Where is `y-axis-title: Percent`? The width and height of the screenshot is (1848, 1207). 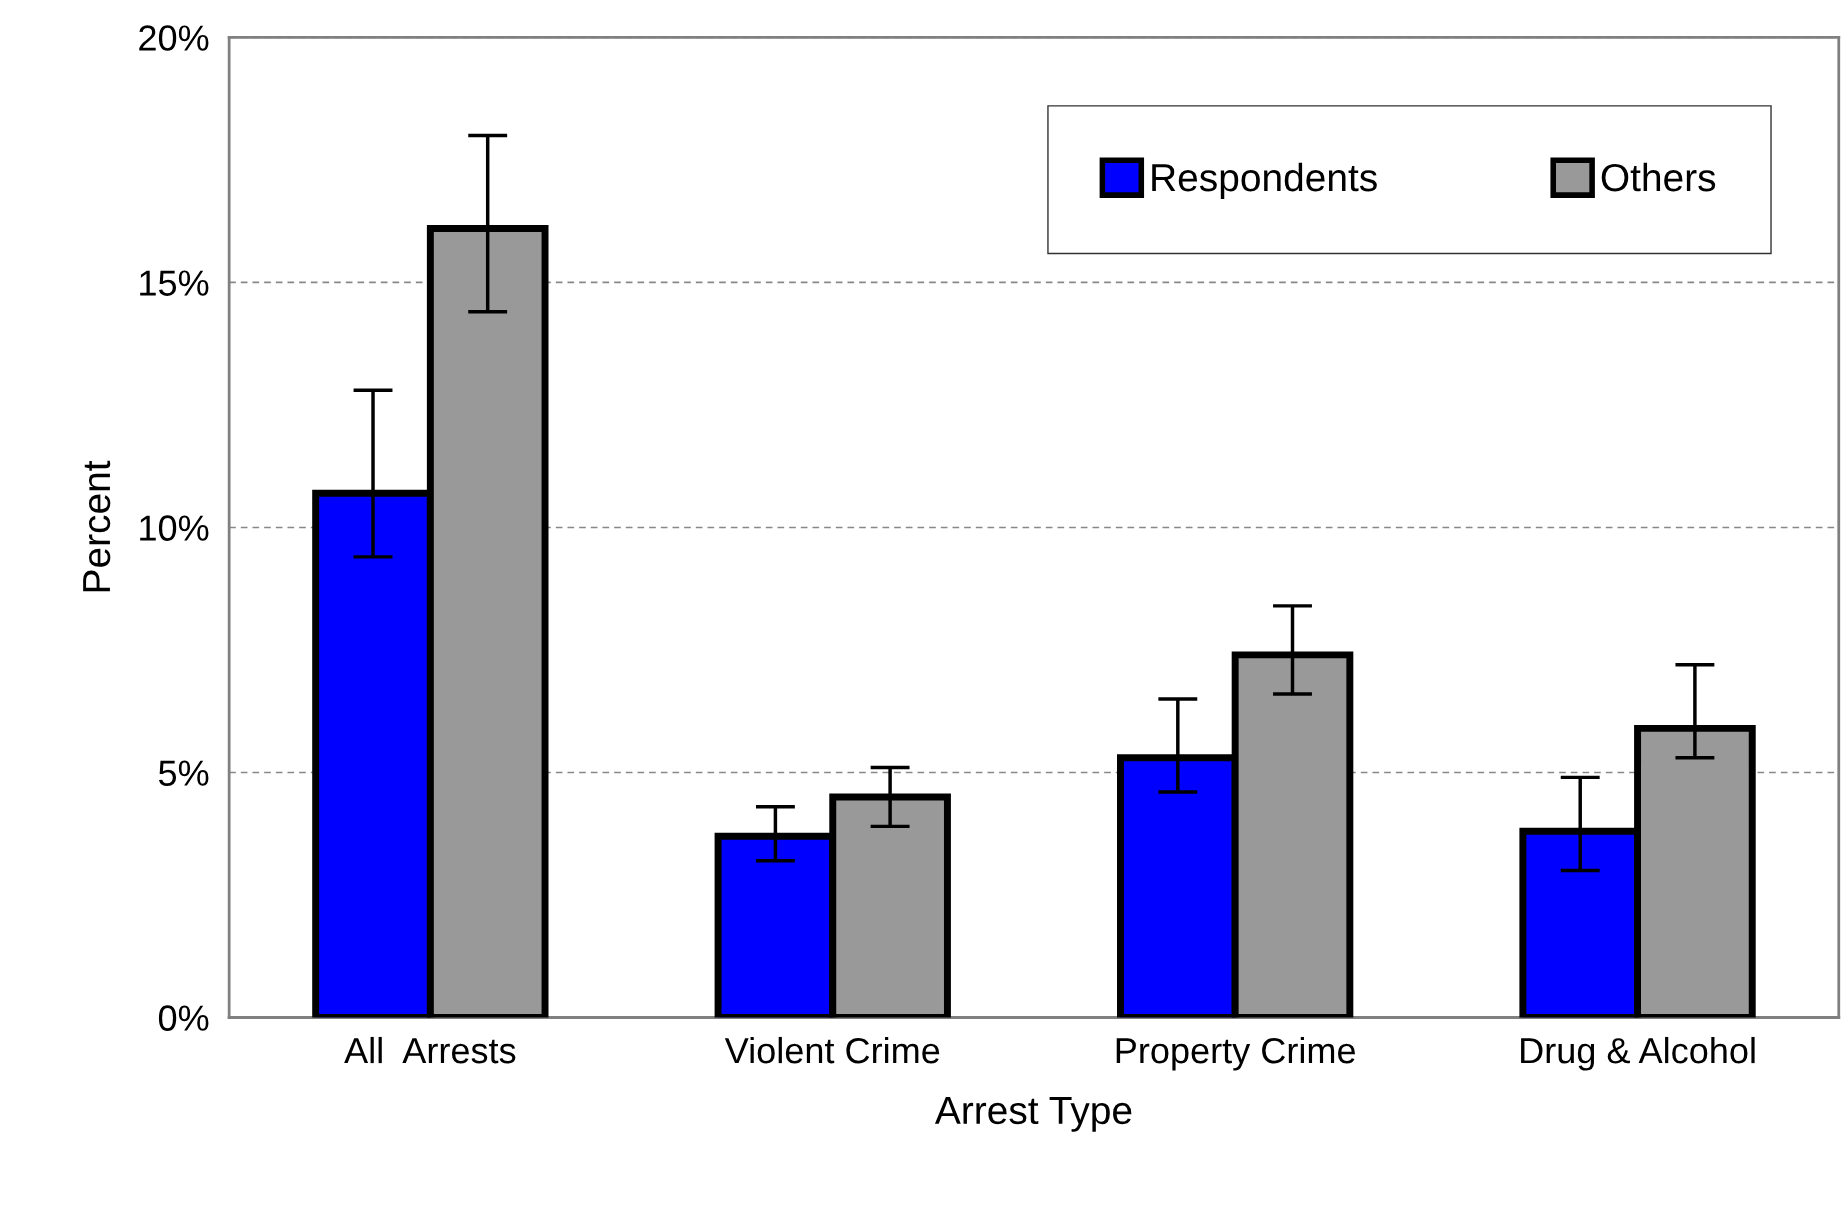
y-axis-title: Percent is located at coordinates (97, 526).